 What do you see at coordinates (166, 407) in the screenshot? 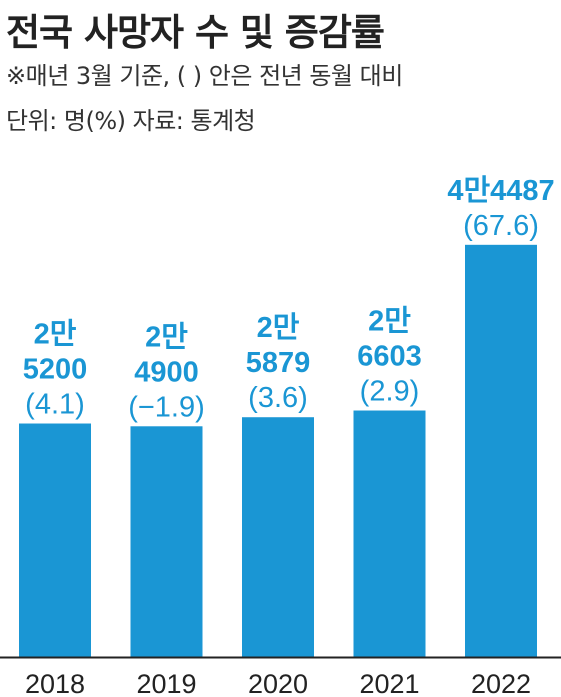
I see `change-label-2019: (−1.9)` at bounding box center [166, 407].